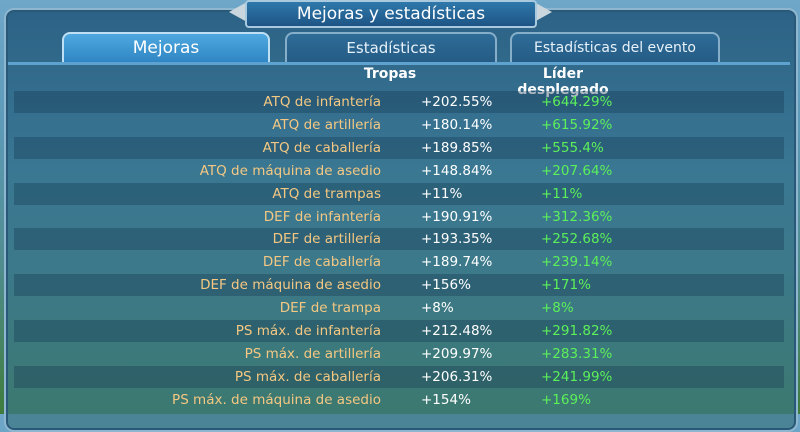 Image resolution: width=800 pixels, height=432 pixels. What do you see at coordinates (457, 262) in the screenshot?
I see `troops-value: +189.74%` at bounding box center [457, 262].